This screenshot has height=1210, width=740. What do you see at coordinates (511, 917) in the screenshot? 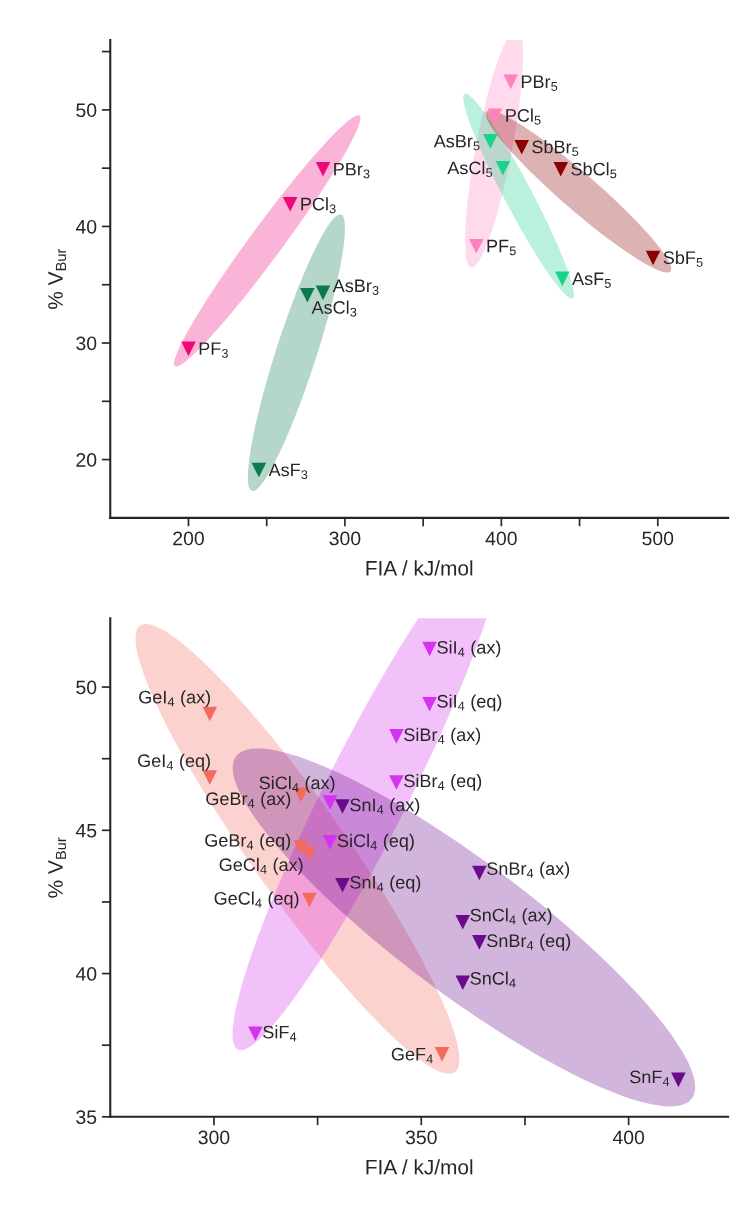
I see `annotation: SnCl$_{4}$ (ax)` at bounding box center [511, 917].